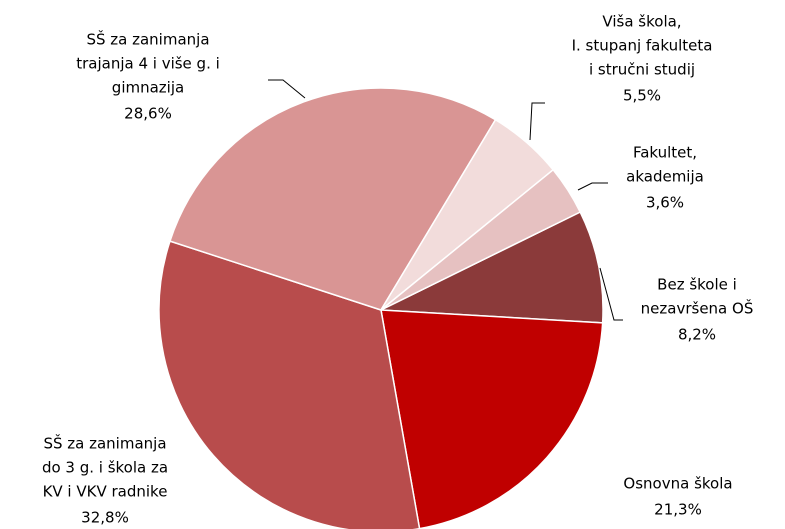  I want to click on value-label: 32,8%, so click(105, 518).